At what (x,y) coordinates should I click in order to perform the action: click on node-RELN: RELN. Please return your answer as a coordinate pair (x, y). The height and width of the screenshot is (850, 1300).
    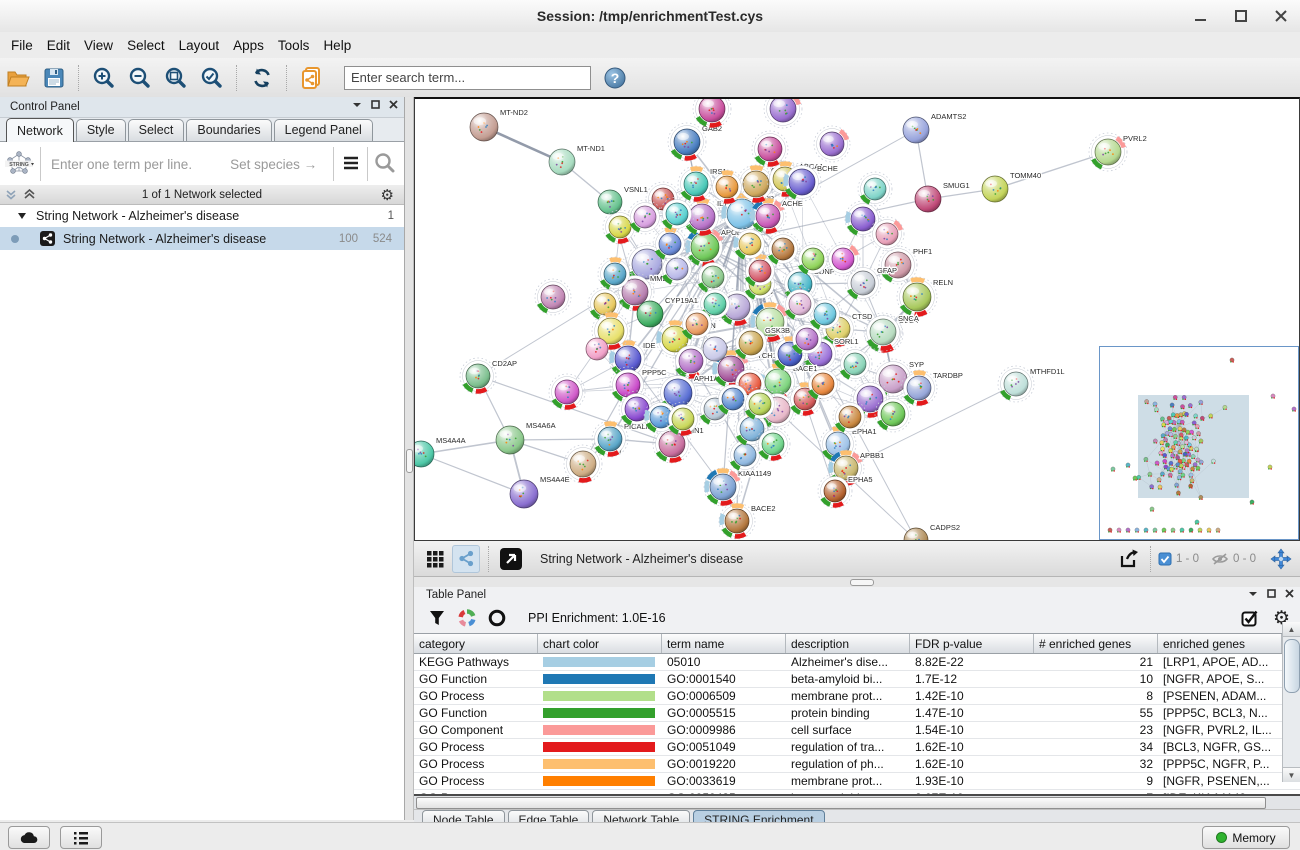
    Looking at the image, I should click on (925, 297).